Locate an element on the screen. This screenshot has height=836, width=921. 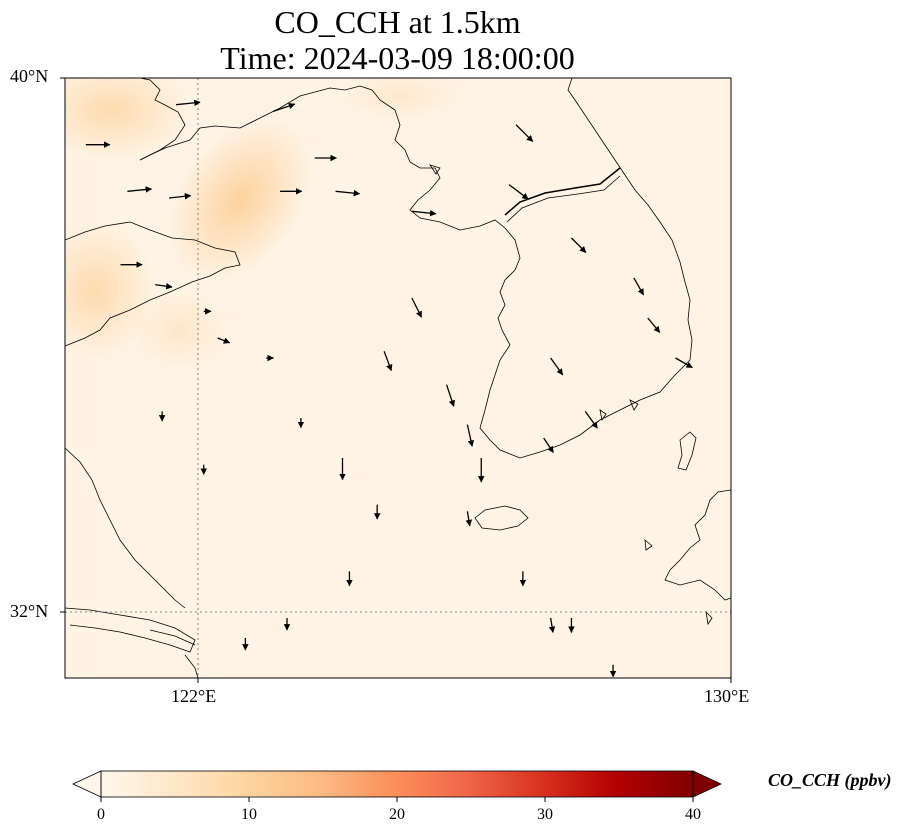
colorbar-tick-40: 40 is located at coordinates (693, 814).